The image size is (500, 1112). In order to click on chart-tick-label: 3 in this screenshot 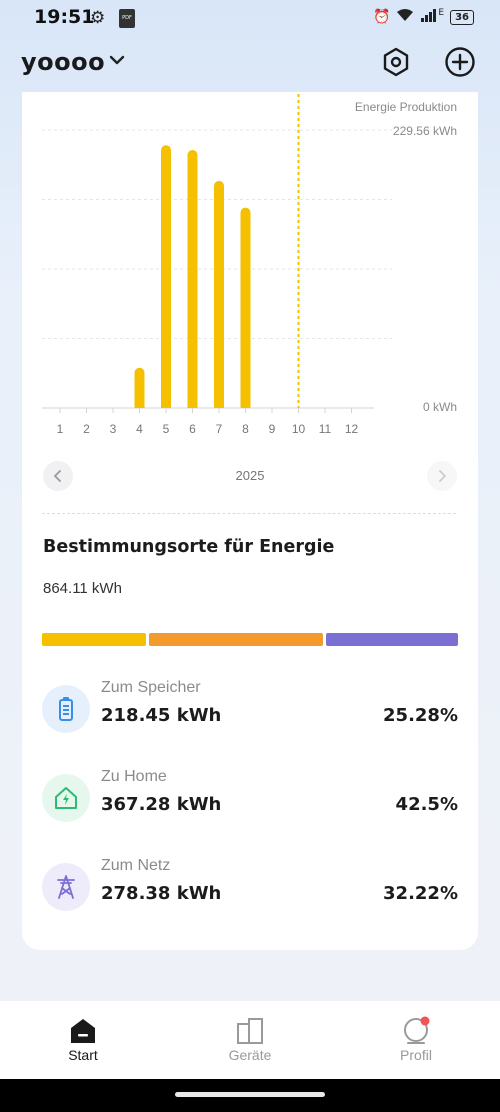, I will do `click(113, 429)`.